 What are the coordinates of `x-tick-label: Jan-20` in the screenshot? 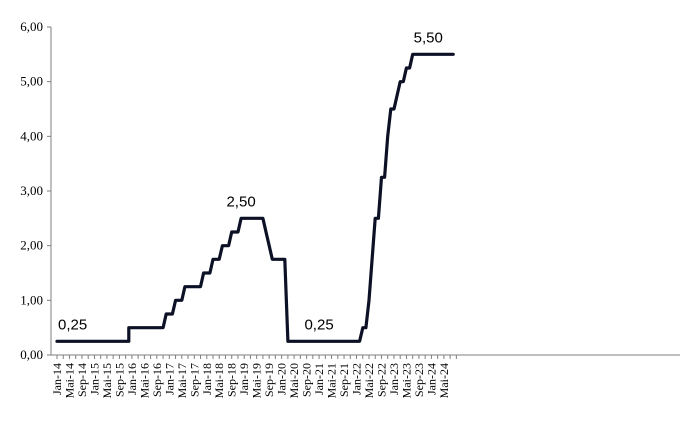 It's located at (282, 379).